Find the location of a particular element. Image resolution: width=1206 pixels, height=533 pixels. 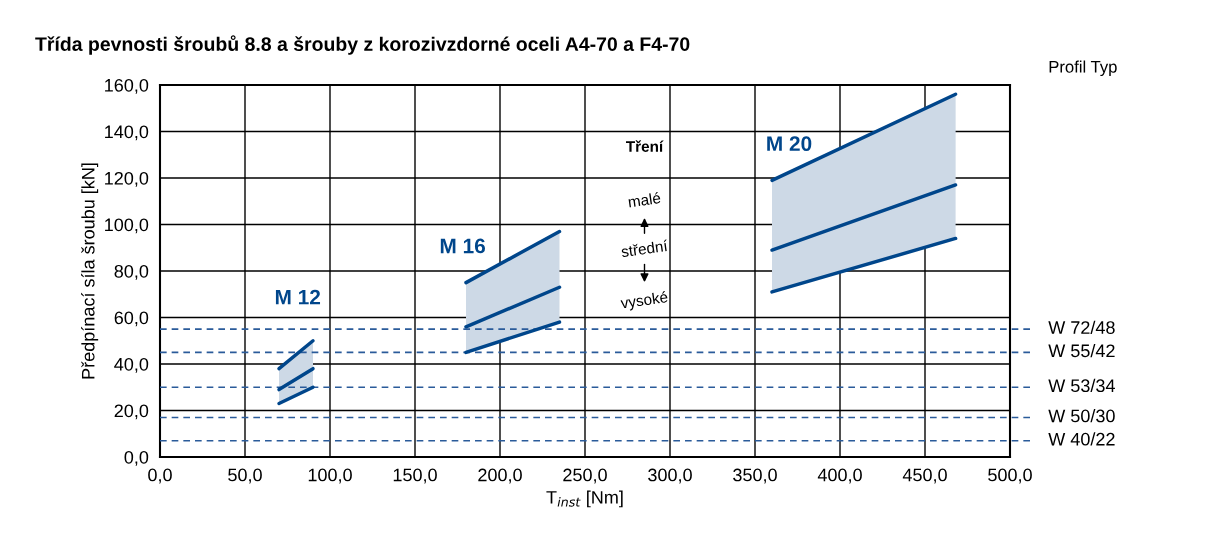

x-axis-title: T$_{inst}$ [Nm] is located at coordinates (584, 499).